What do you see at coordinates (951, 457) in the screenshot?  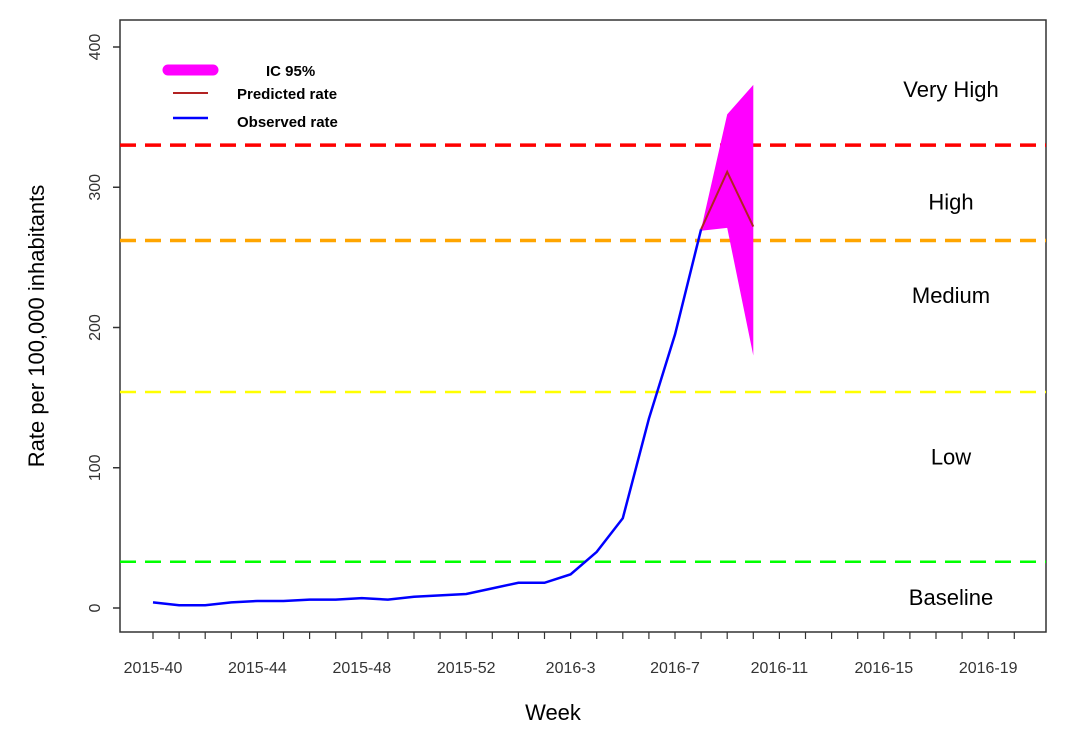 I see `zone-label: Low` at bounding box center [951, 457].